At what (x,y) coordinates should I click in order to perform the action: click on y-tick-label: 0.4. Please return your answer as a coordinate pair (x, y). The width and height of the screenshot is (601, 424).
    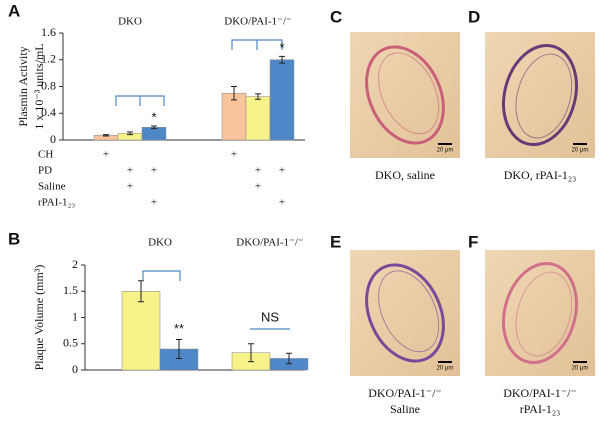
    Looking at the image, I should click on (48, 112).